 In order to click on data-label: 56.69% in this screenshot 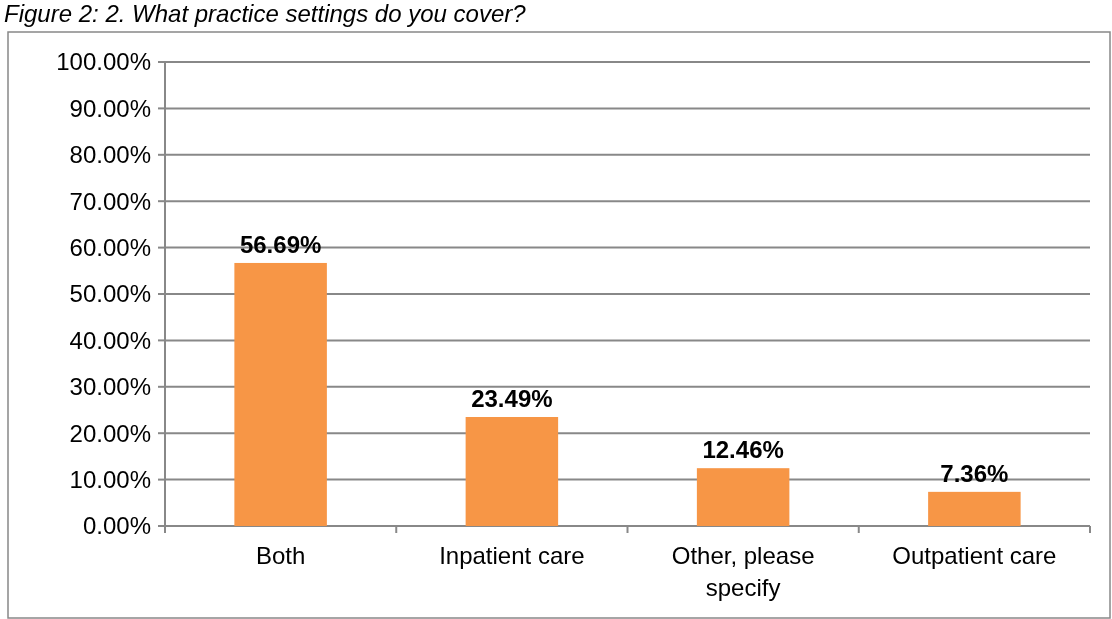, I will do `click(280, 244)`.